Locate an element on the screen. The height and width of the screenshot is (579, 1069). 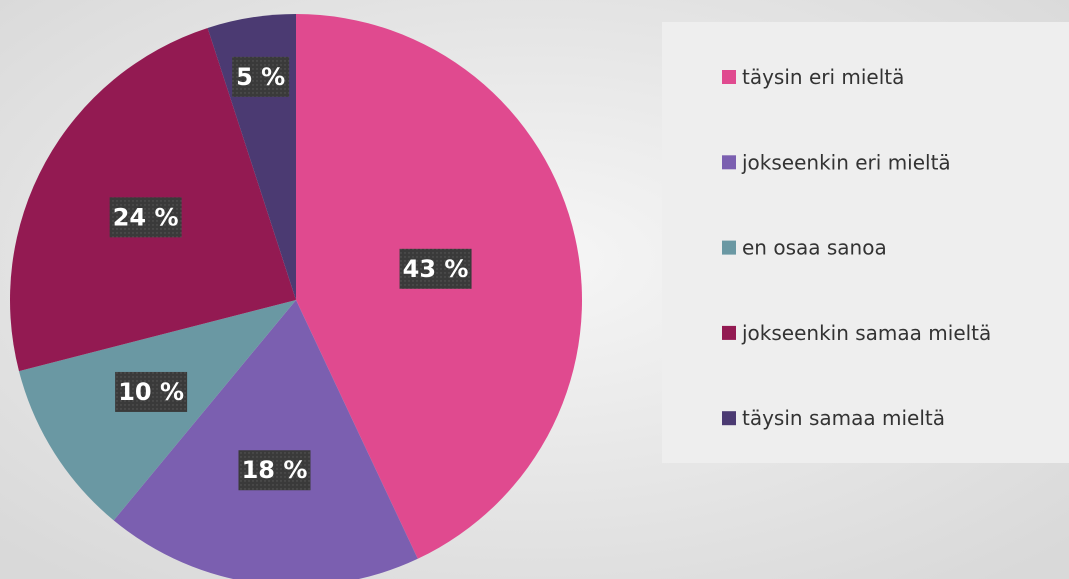
data-label: 43 % is located at coordinates (436, 269).